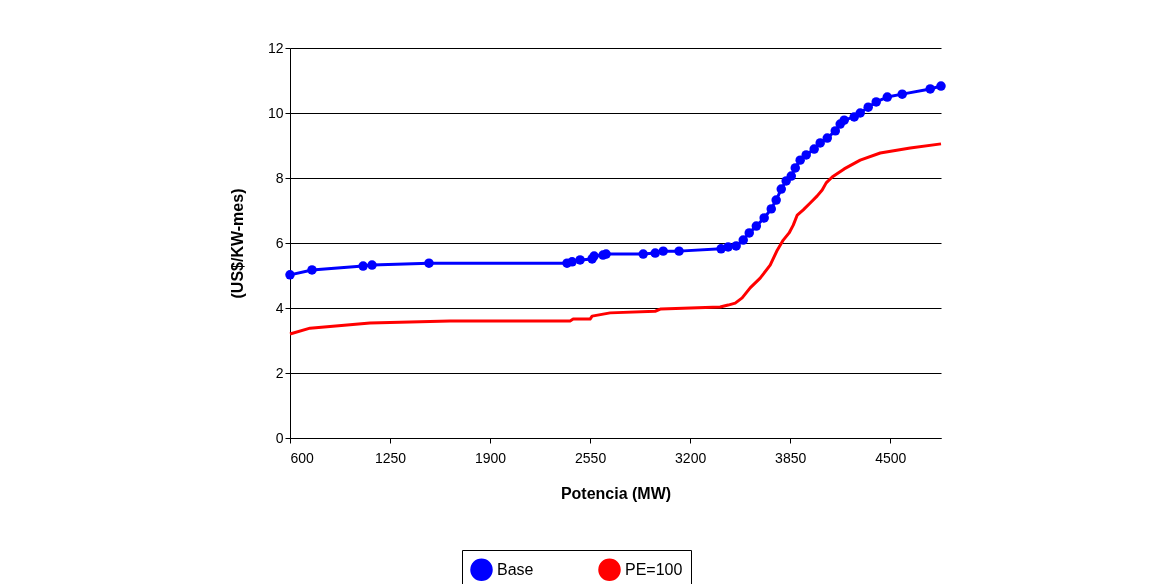 Image resolution: width=1162 pixels, height=584 pixels. What do you see at coordinates (891, 457) in the screenshot?
I see `x-tick-label: 4500` at bounding box center [891, 457].